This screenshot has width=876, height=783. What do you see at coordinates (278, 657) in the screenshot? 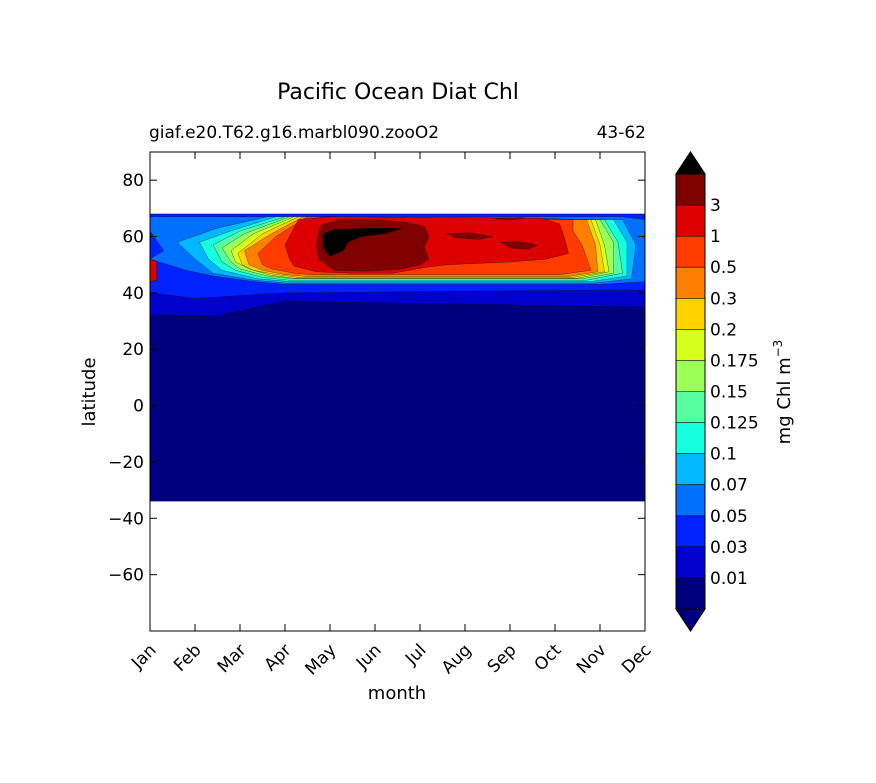
I see `x-tick-label: Apr` at bounding box center [278, 657].